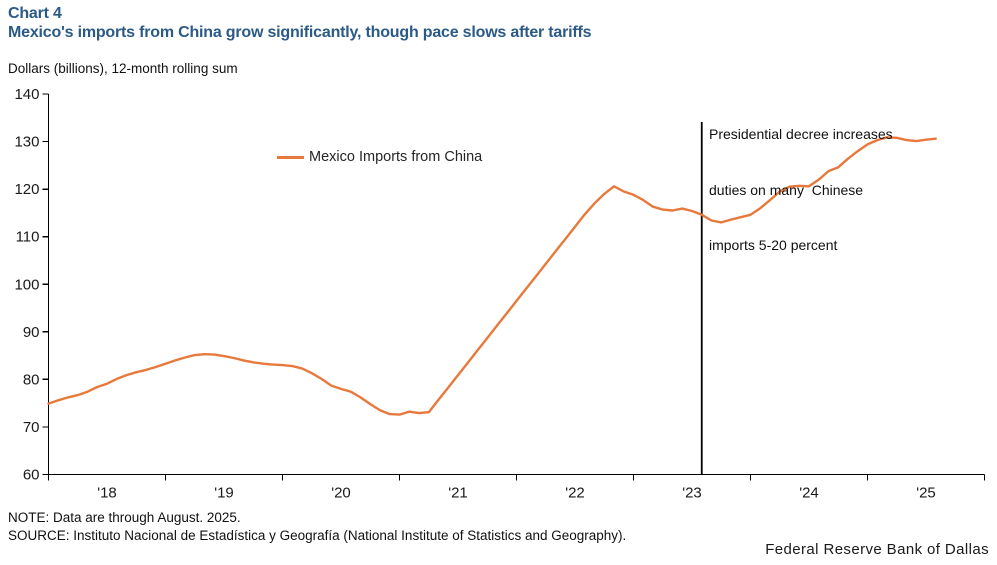 This screenshot has height=565, width=997. What do you see at coordinates (786, 189) in the screenshot?
I see `event-annotation-line-2: duties on many Chinese` at bounding box center [786, 189].